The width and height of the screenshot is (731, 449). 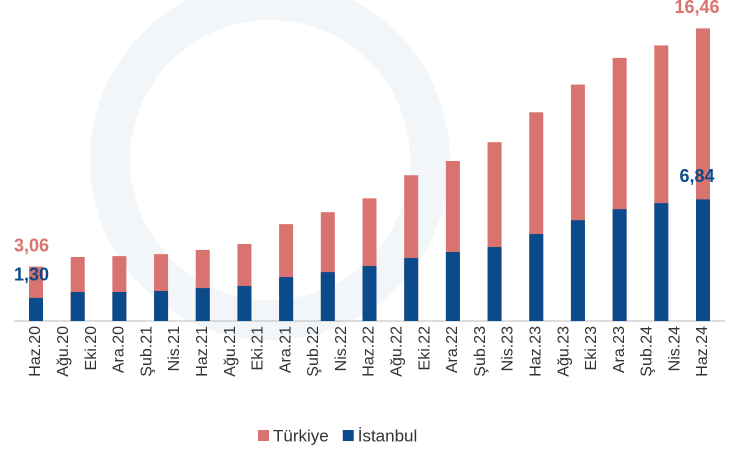 What do you see at coordinates (424, 348) in the screenshot?
I see `x-tick-label: Eki.22` at bounding box center [424, 348].